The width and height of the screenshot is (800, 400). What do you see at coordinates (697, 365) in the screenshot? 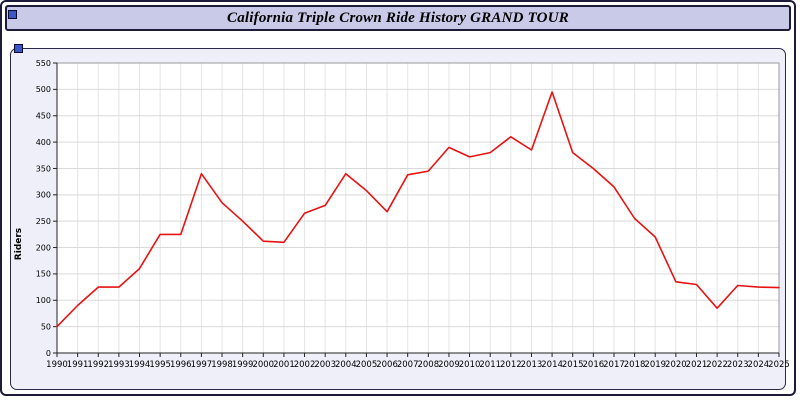
I see `svg-text: 2021` at bounding box center [697, 365].